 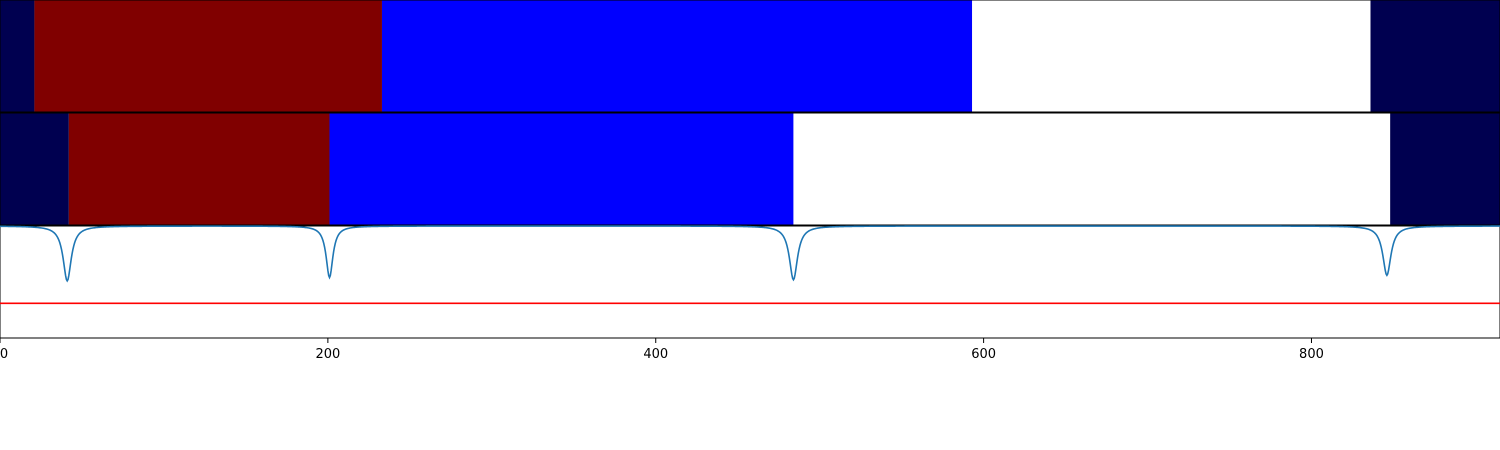 I want to click on x-tick-label-600: 600, so click(x=983, y=354).